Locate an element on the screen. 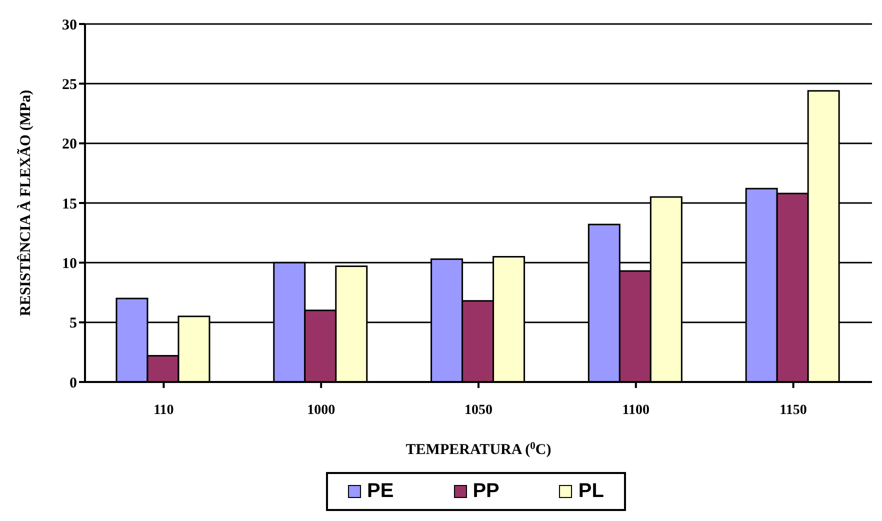  y-tick-label: 30 is located at coordinates (69, 25).